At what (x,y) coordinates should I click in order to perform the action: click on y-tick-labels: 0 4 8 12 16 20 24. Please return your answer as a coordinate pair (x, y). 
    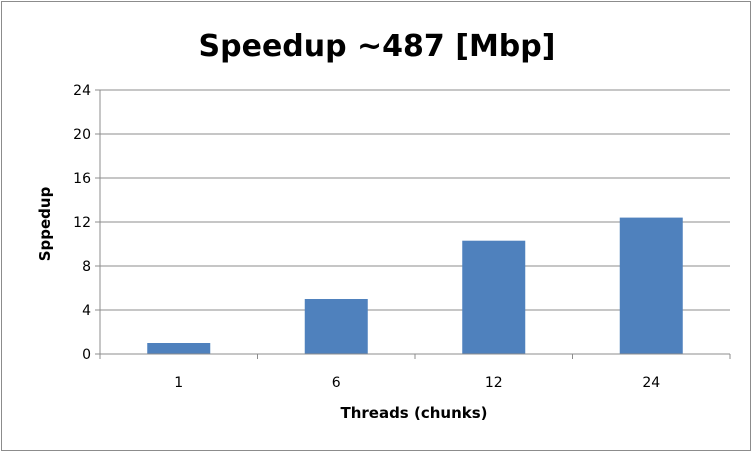
    Looking at the image, I should click on (82, 223).